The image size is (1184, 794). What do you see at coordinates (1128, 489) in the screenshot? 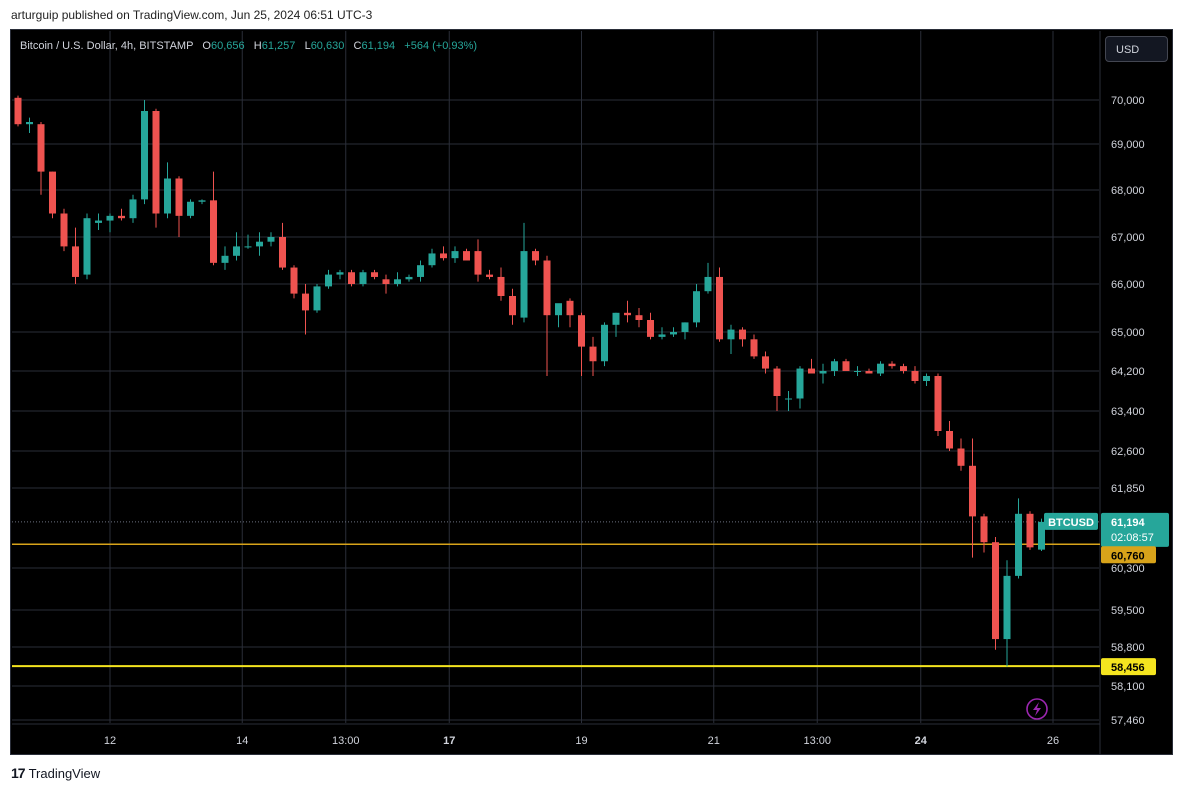
I see `price-tick-label: 61,850` at bounding box center [1128, 489].